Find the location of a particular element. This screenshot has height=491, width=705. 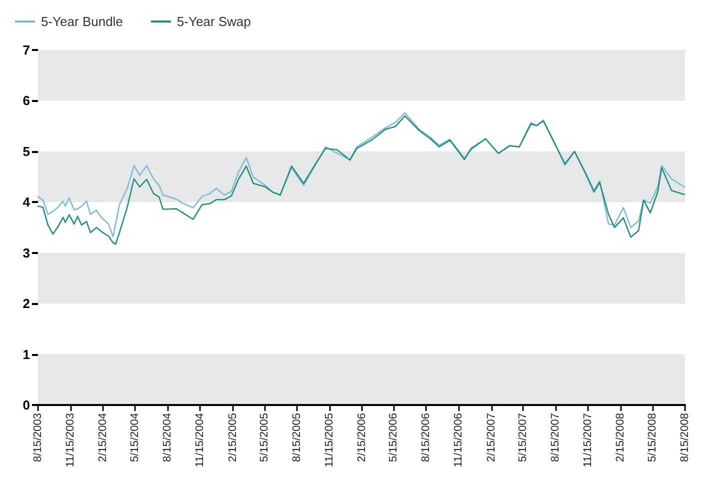

y-tick-label: 1 is located at coordinates (26, 354).